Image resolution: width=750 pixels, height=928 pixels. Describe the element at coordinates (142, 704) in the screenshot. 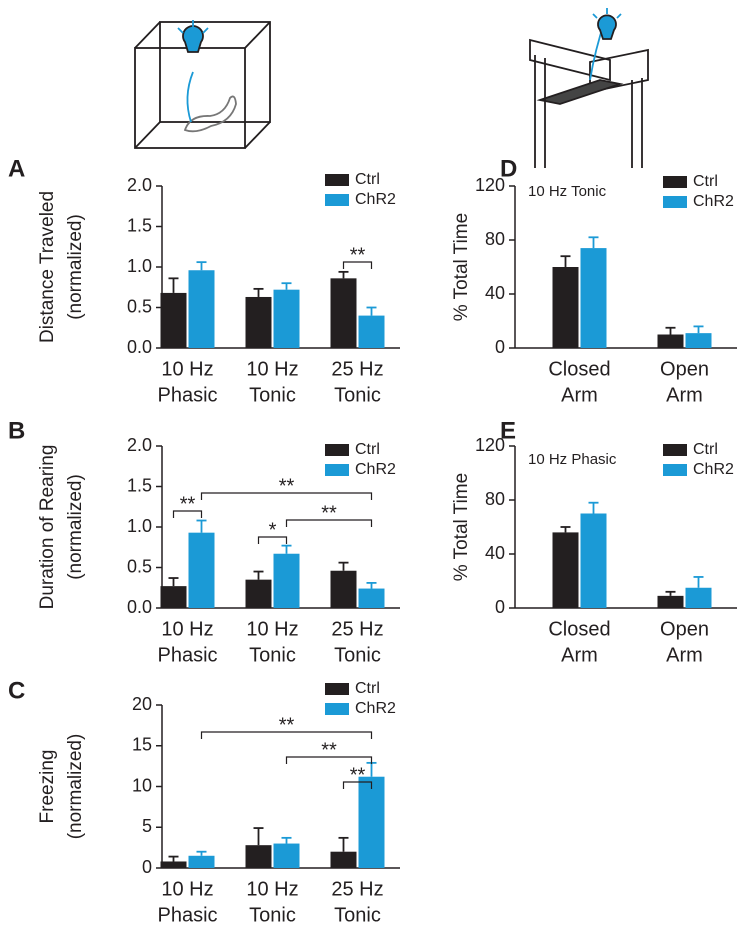

I see `y-tick-label: 20` at that location.